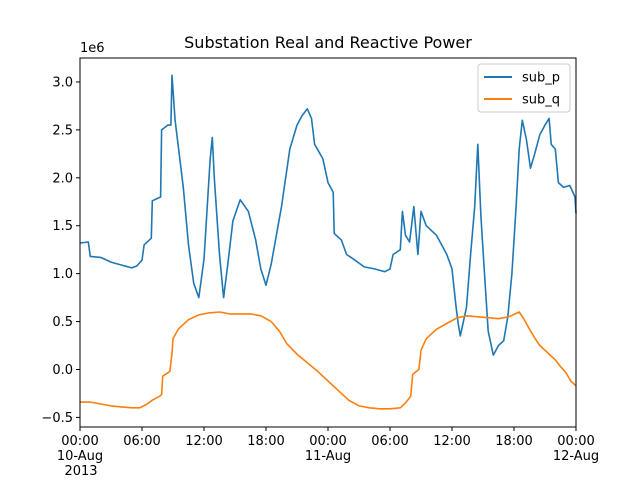 The width and height of the screenshot is (640, 480). What do you see at coordinates (80, 471) in the screenshot?
I see `x-tick-label: 2013` at bounding box center [80, 471].